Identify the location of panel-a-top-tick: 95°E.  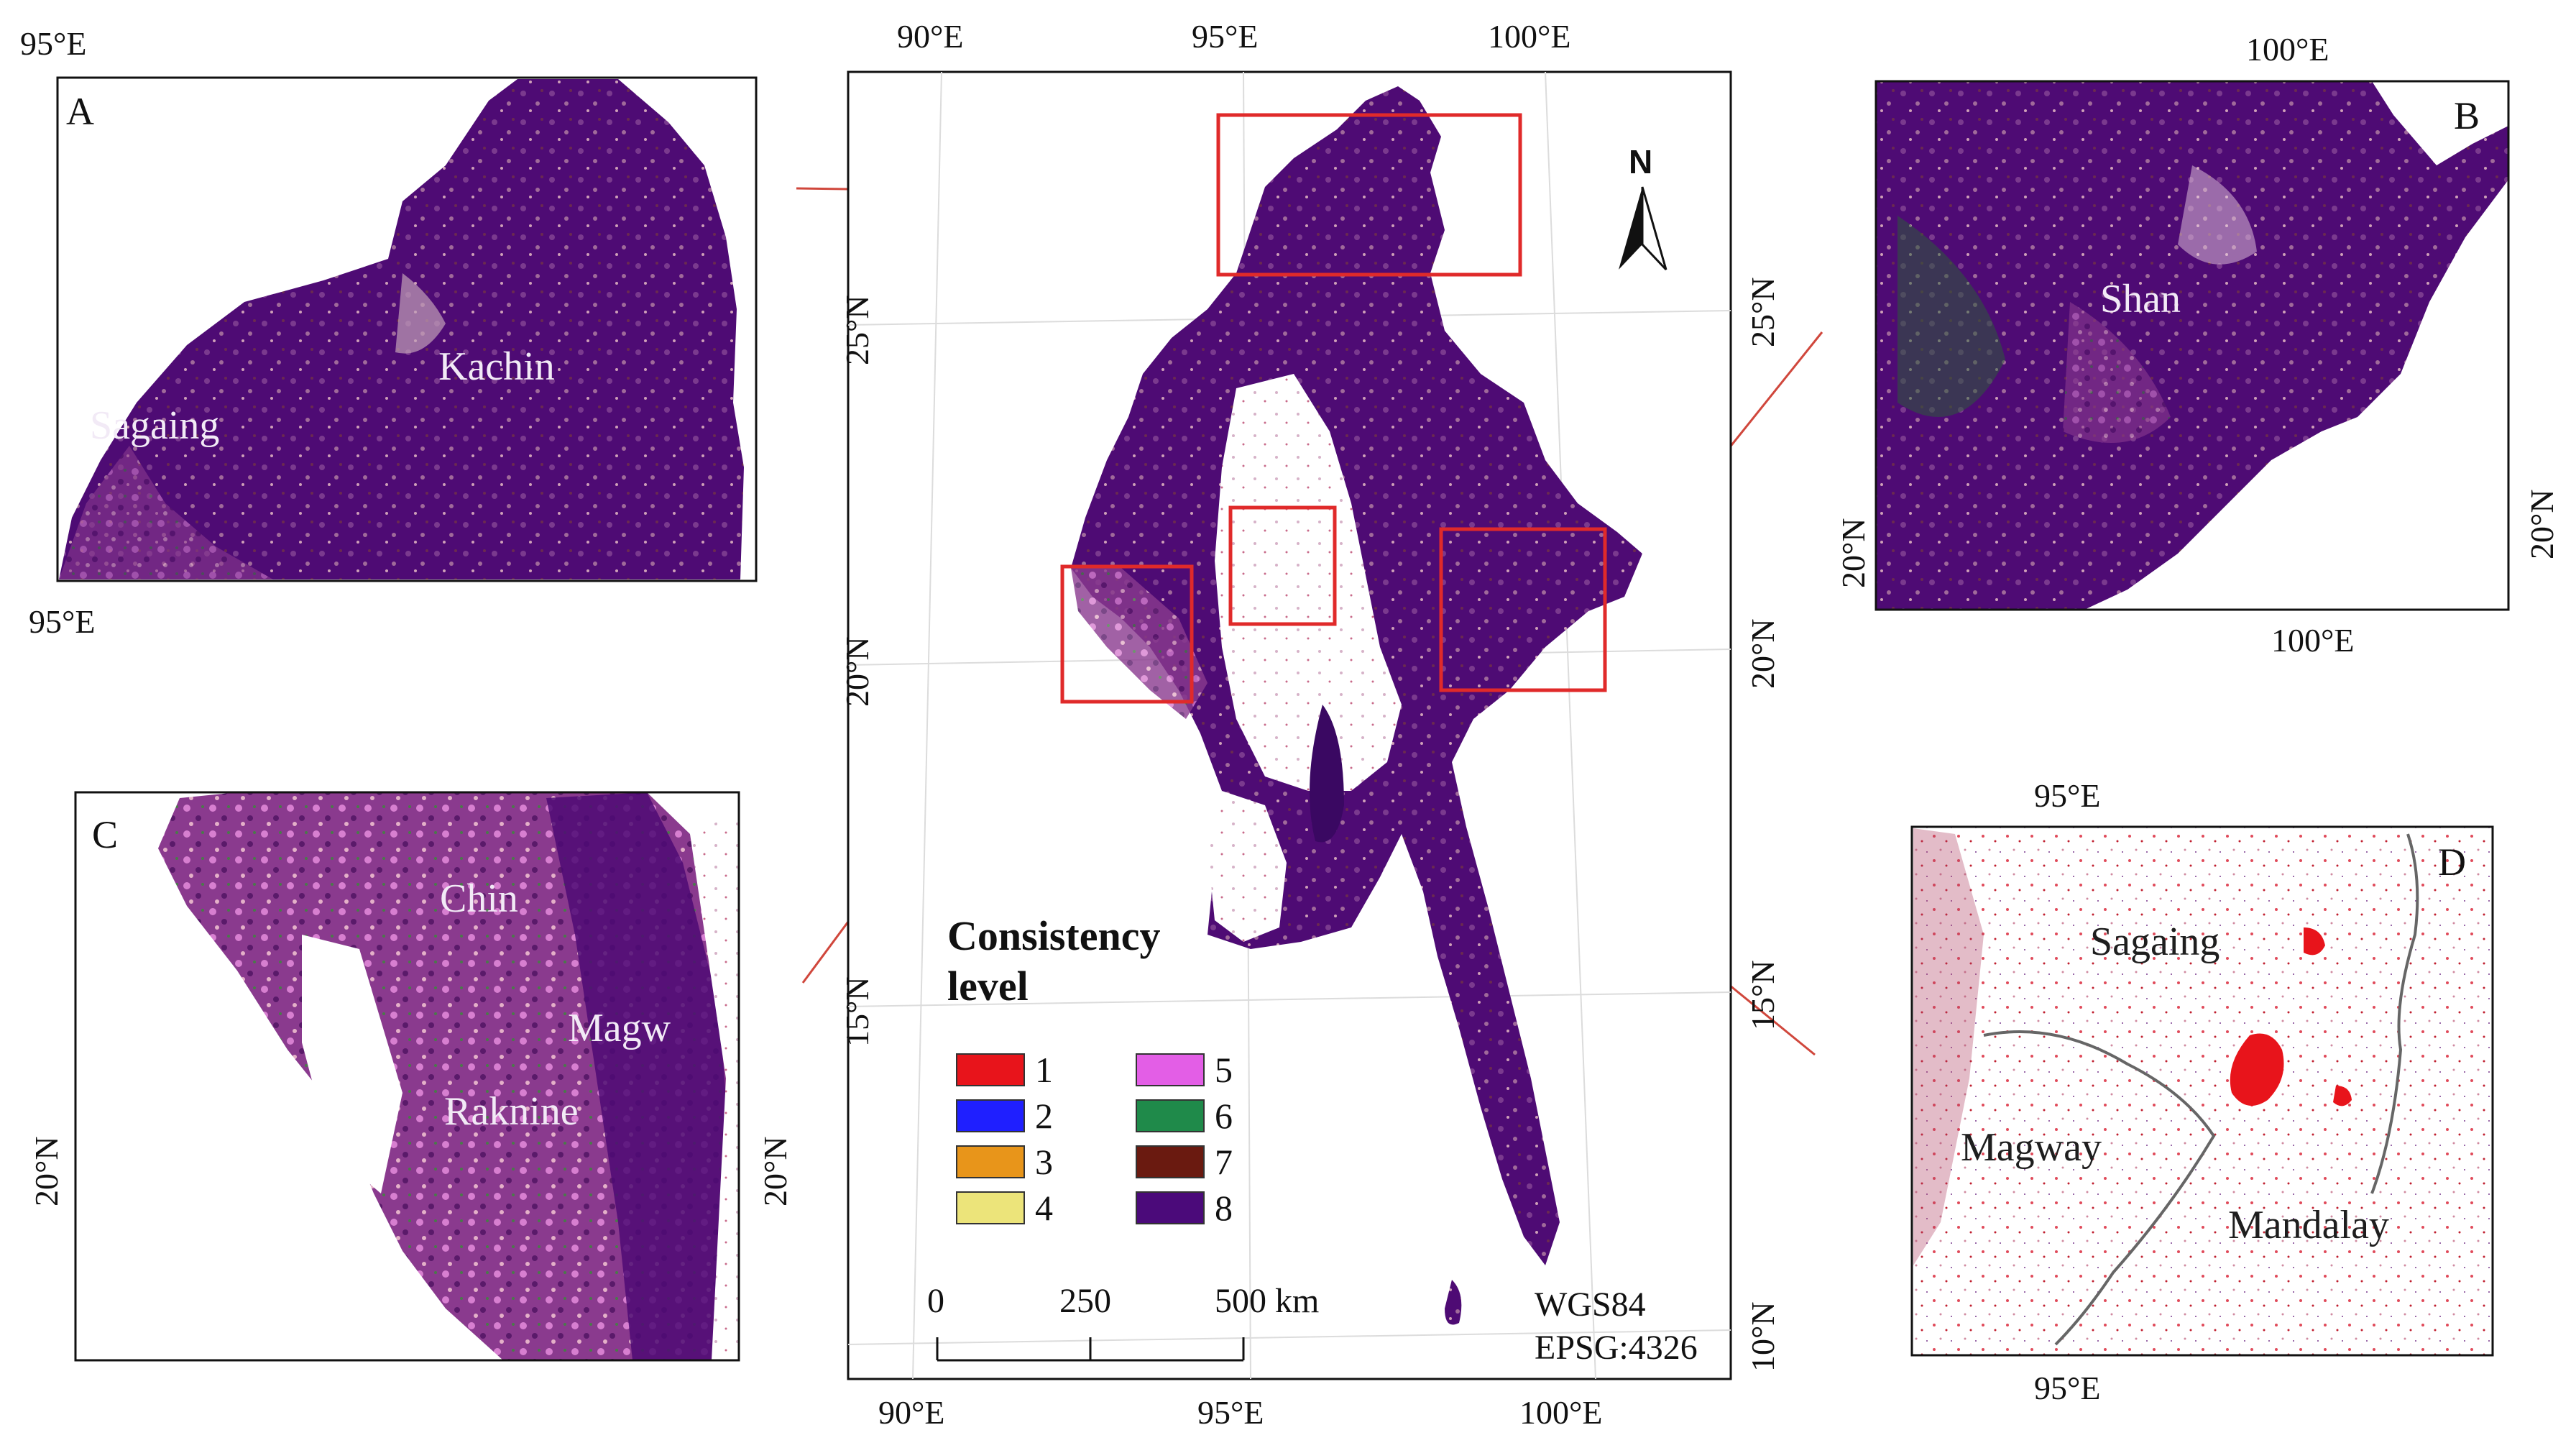
(53, 43).